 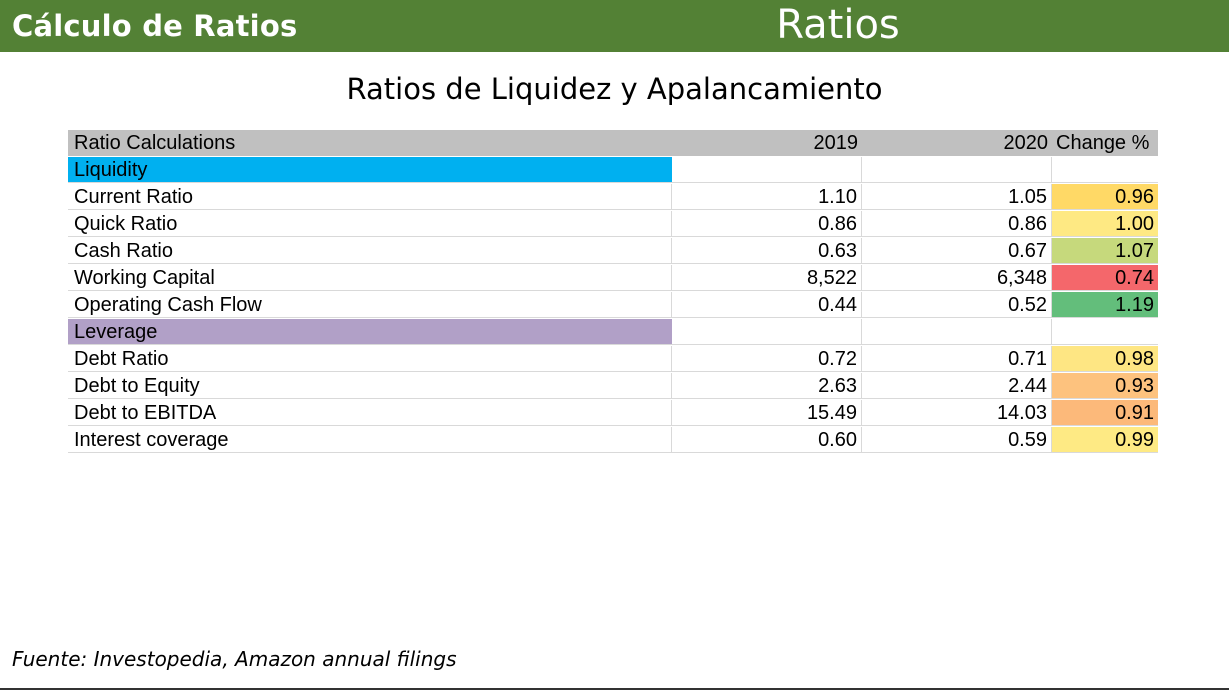 I want to click on header-change: Change %, so click(x=1105, y=143).